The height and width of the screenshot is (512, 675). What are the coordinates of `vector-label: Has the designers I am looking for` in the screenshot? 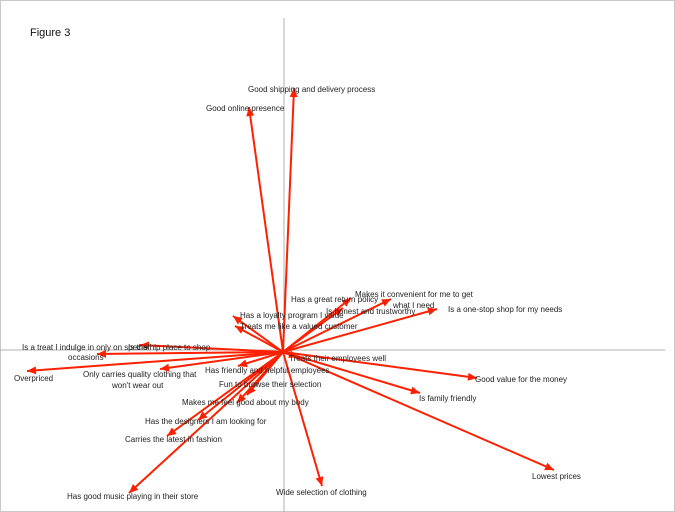 It's located at (206, 421).